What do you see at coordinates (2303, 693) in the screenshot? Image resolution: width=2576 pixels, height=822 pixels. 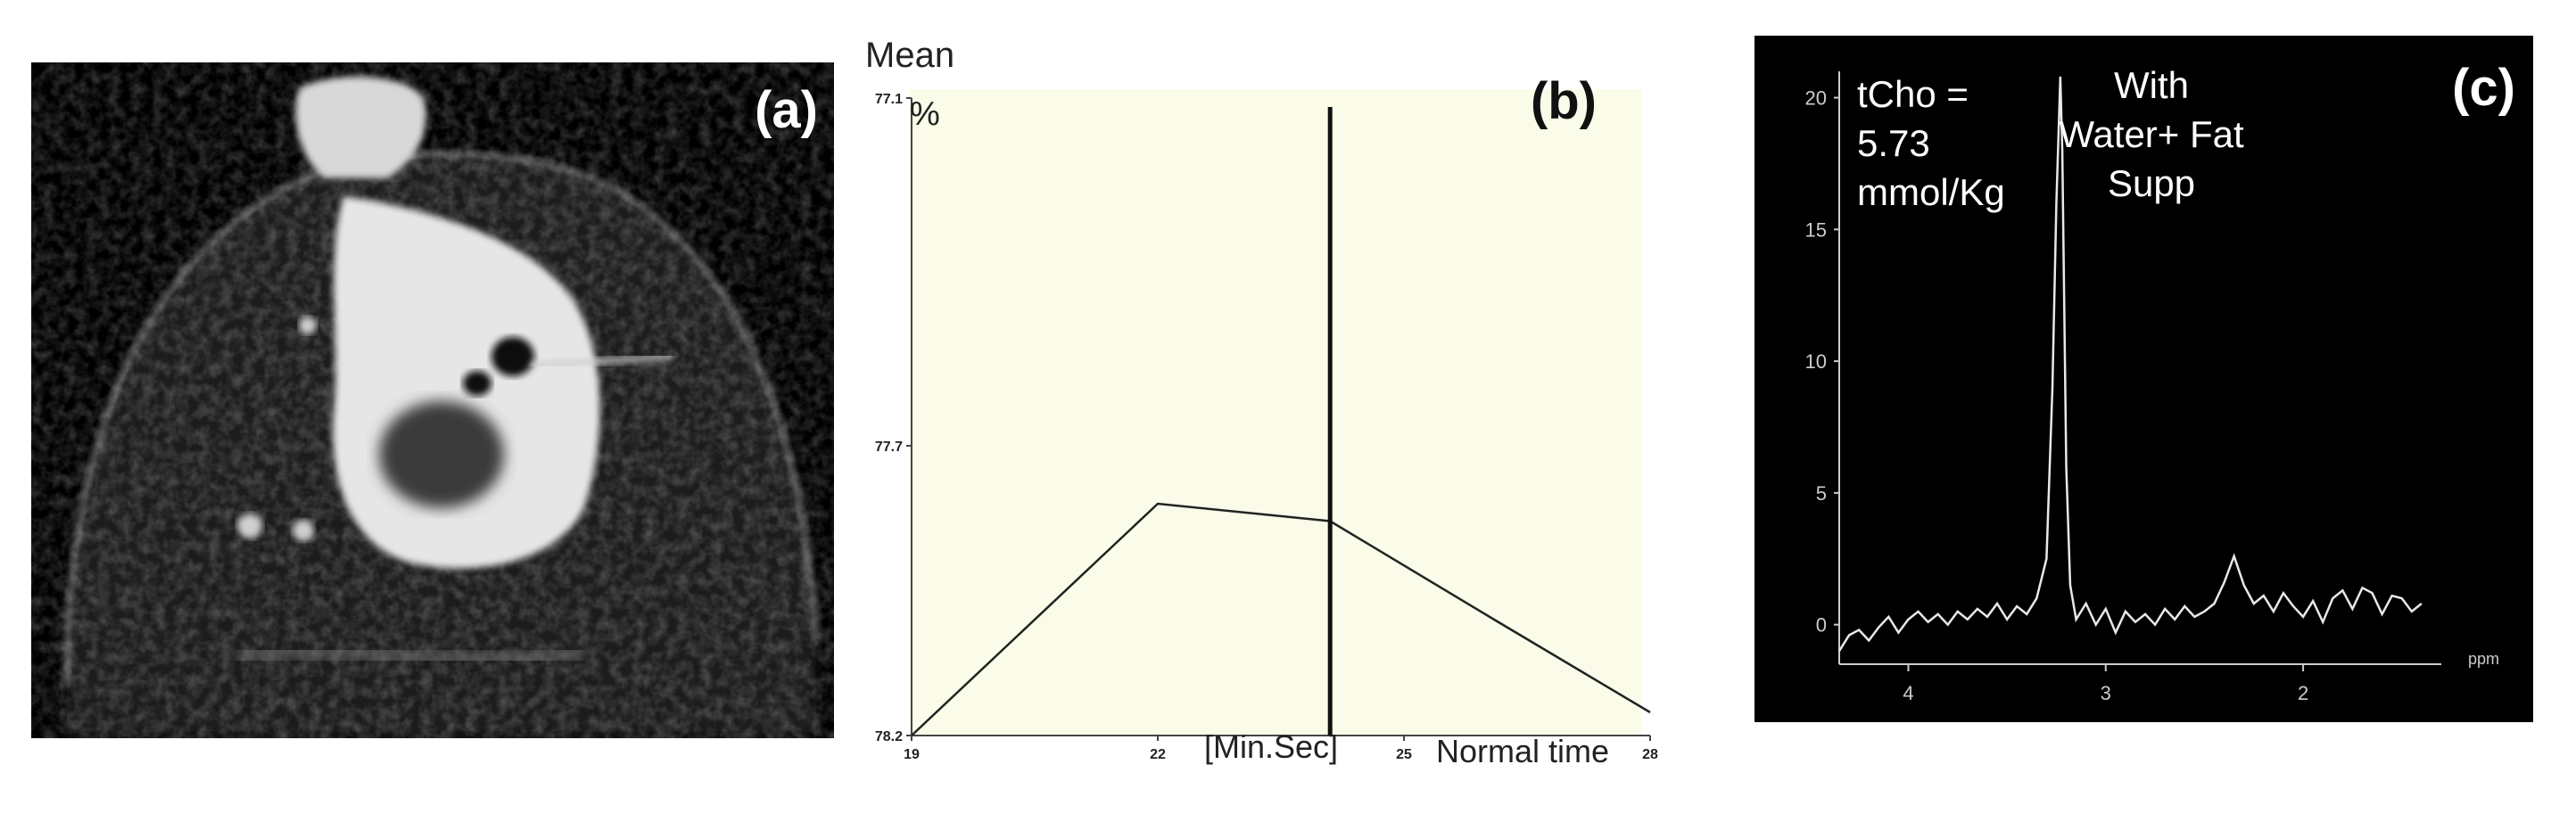 I see `chart-c-xtick-label: 2` at bounding box center [2303, 693].